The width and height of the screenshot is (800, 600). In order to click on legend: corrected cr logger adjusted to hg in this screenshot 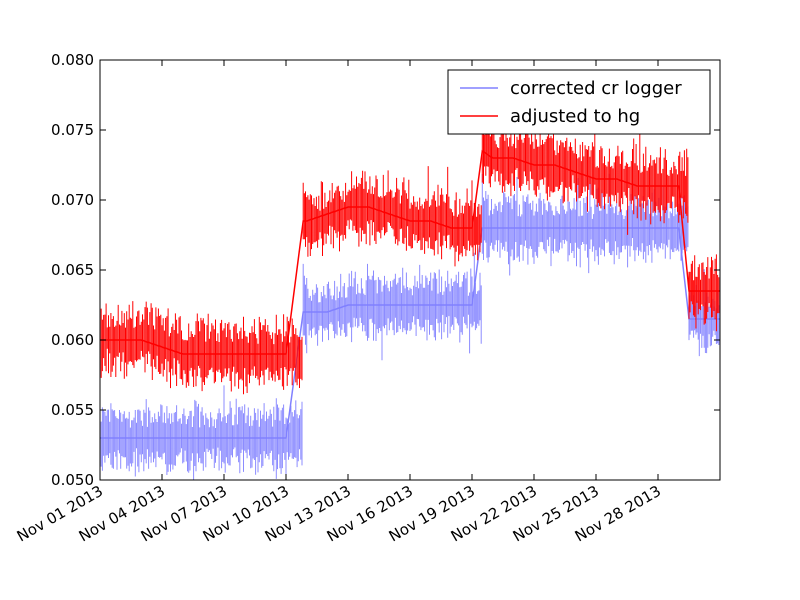, I will do `click(579, 102)`.